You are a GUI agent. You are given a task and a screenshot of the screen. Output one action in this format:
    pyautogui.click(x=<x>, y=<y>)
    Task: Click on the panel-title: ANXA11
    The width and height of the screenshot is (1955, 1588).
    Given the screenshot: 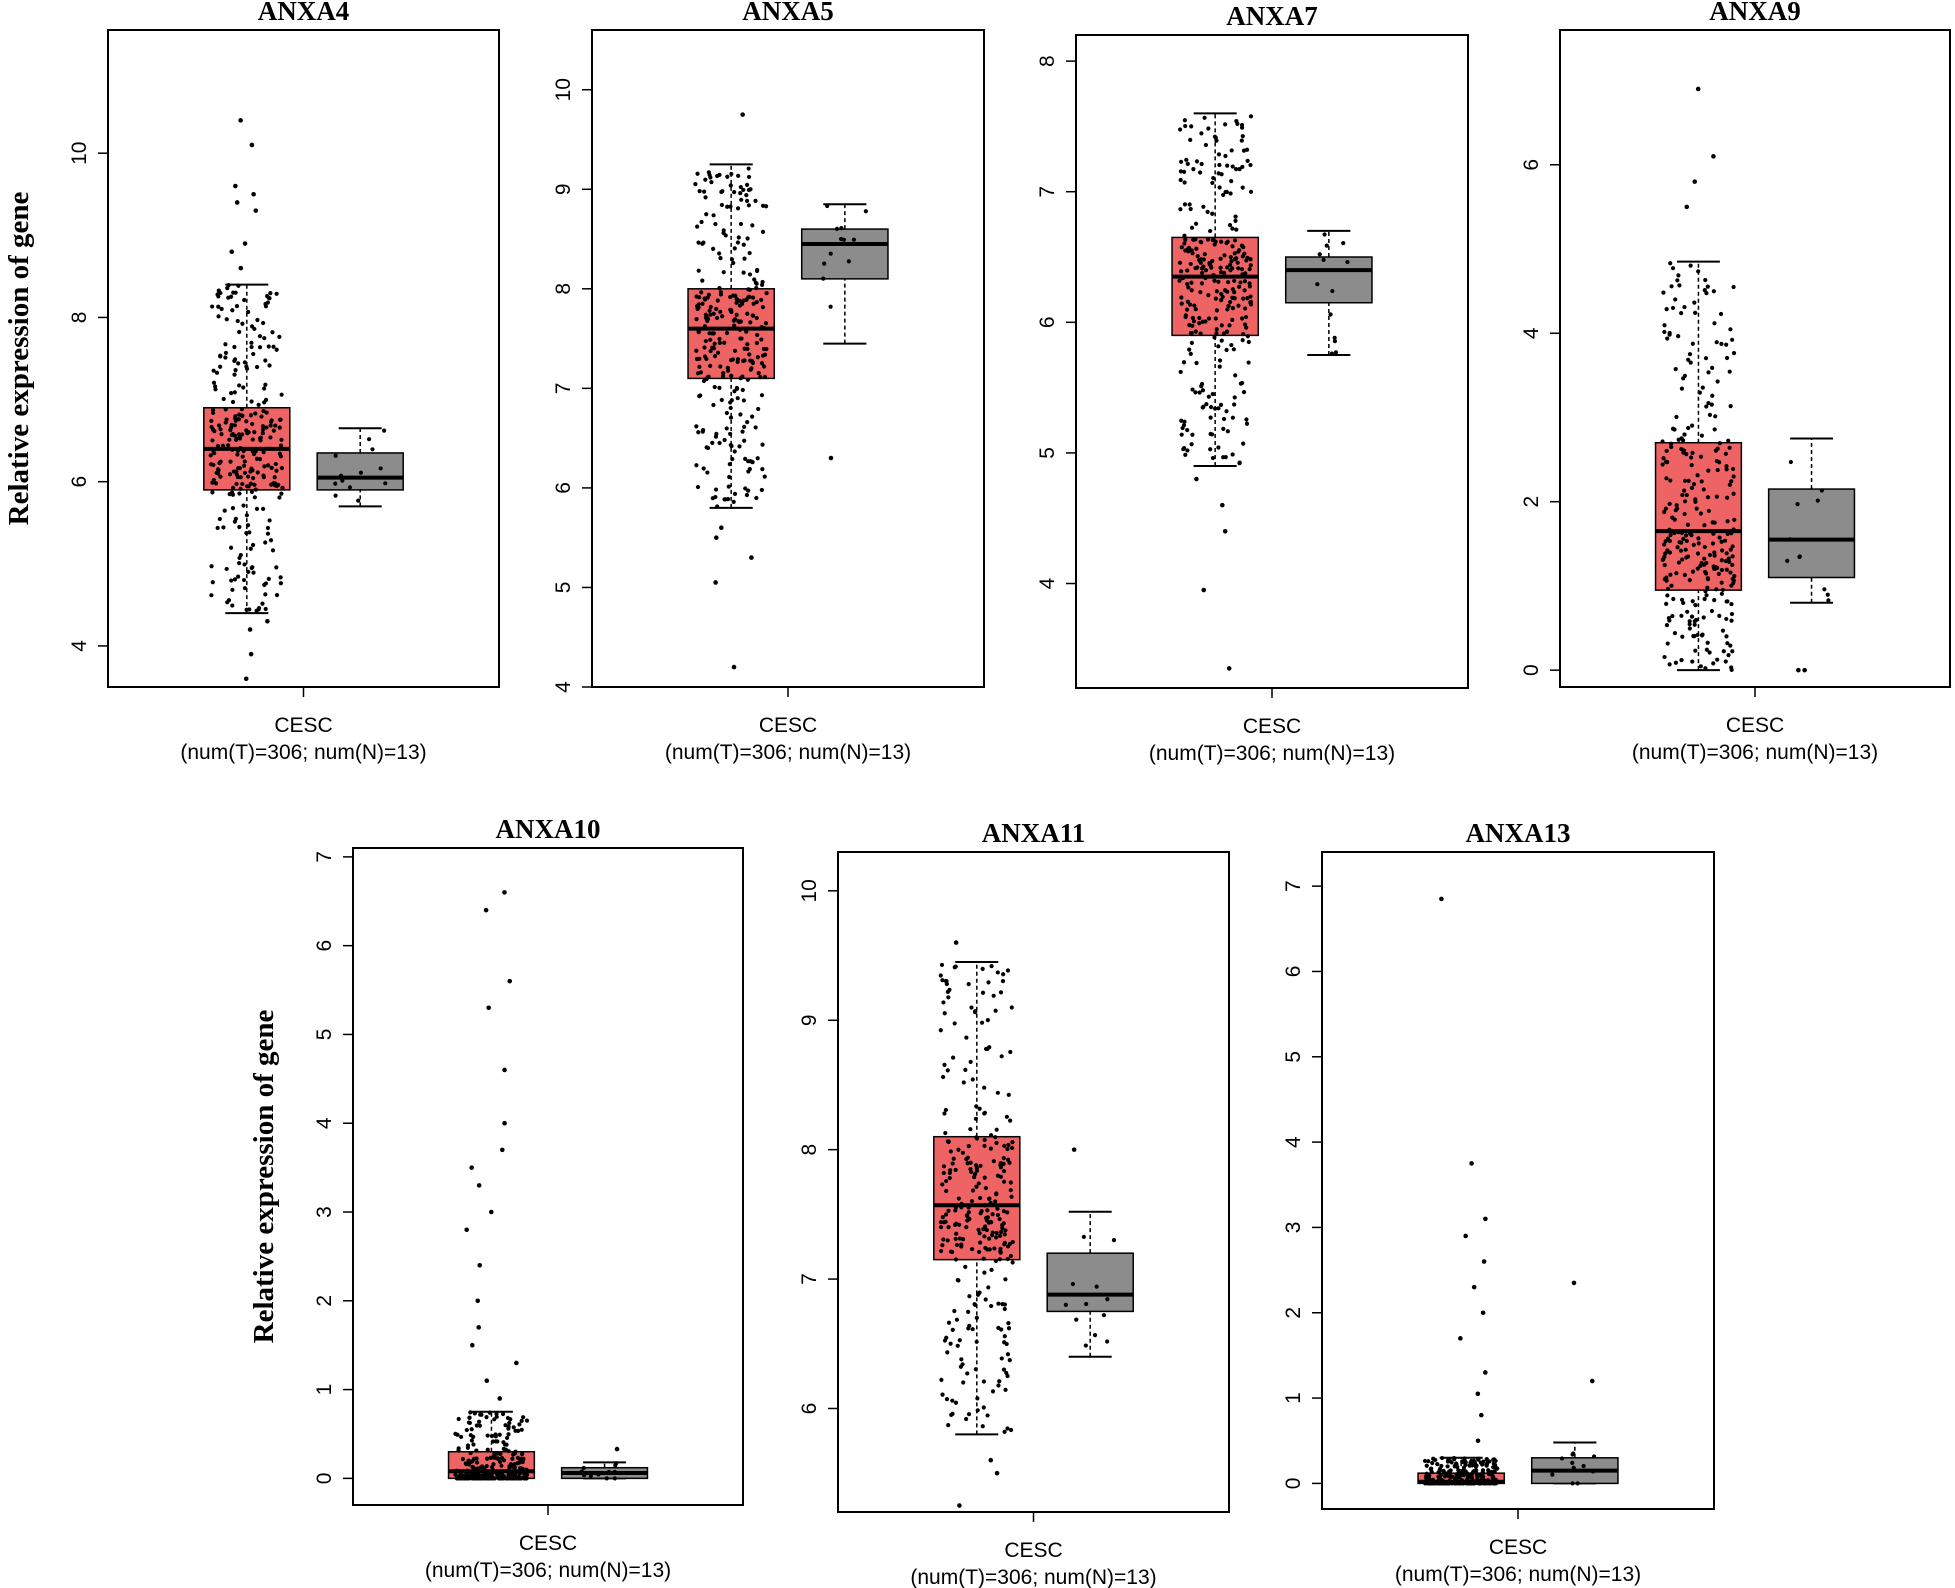 What is the action you would take?
    pyautogui.click(x=1034, y=833)
    